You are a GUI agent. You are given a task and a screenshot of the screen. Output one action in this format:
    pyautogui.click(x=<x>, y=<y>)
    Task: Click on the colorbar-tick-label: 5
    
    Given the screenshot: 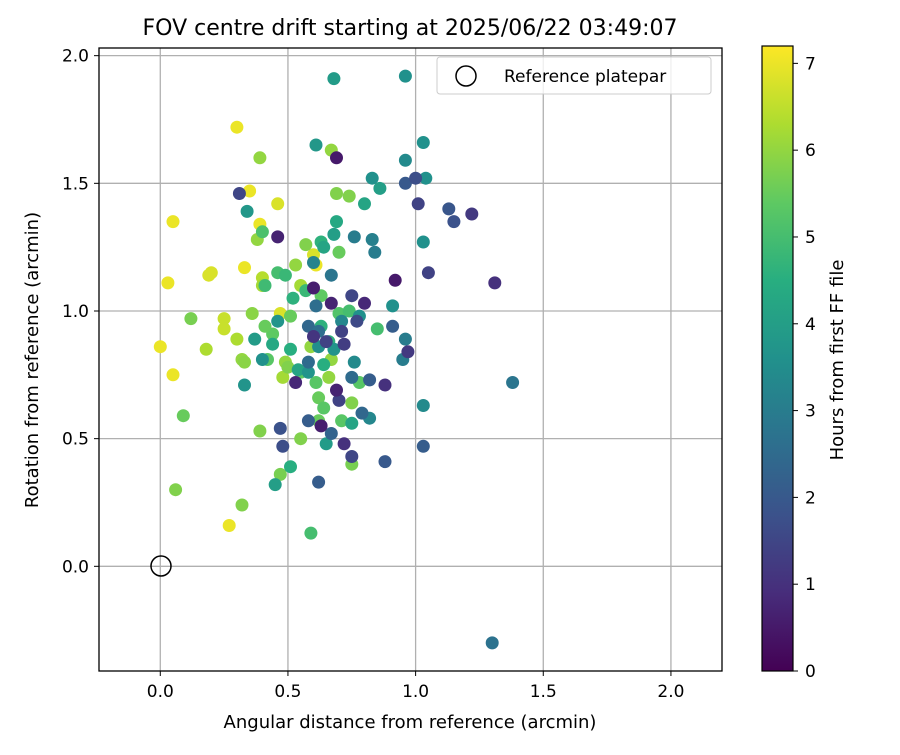 What is the action you would take?
    pyautogui.click(x=810, y=238)
    